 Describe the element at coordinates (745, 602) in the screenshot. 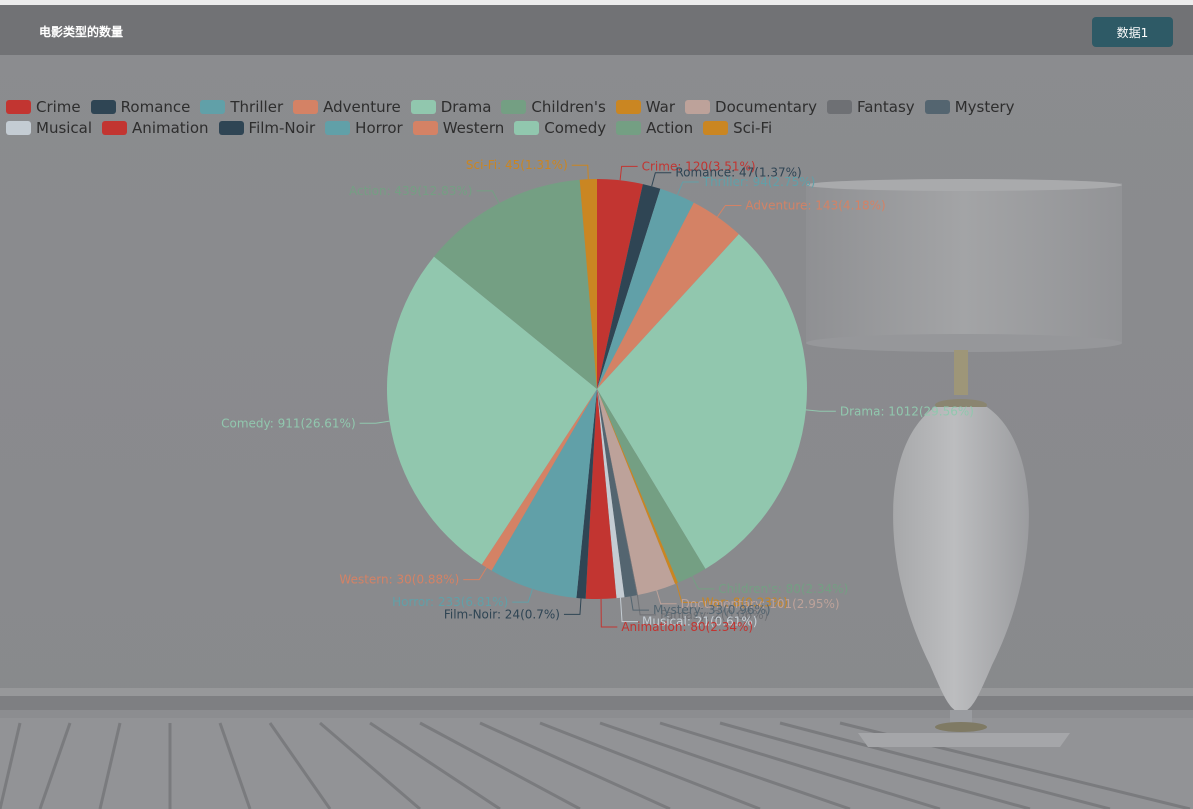

I see `data-label-war: War: 8(0.23%)` at that location.